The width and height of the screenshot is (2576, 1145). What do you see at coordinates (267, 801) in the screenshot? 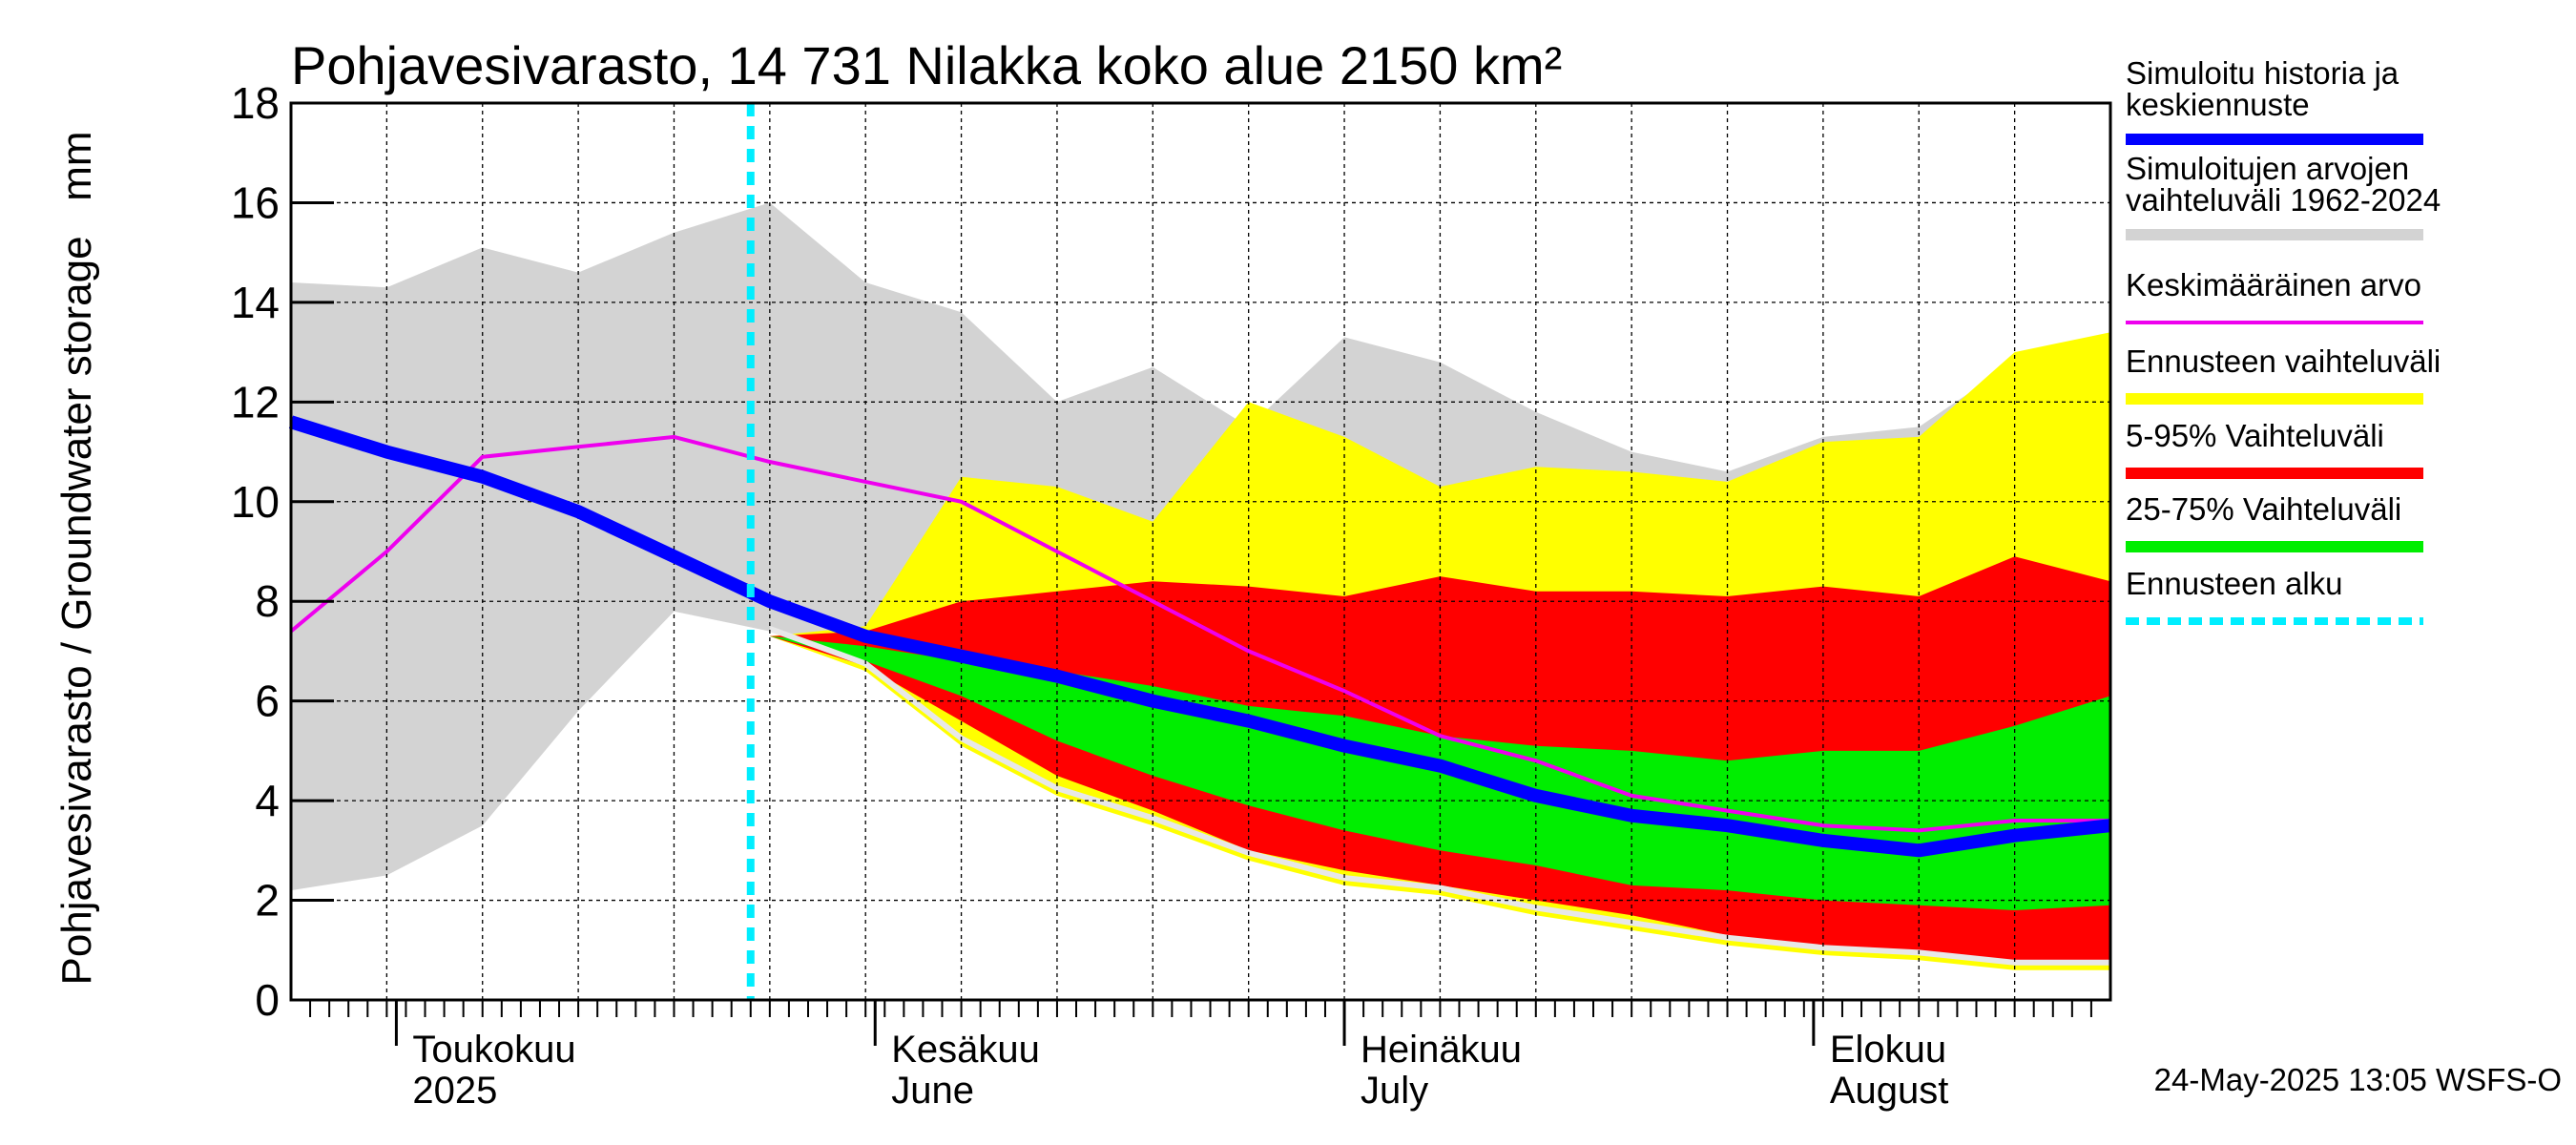
I see `y-tick-label: 4` at bounding box center [267, 801].